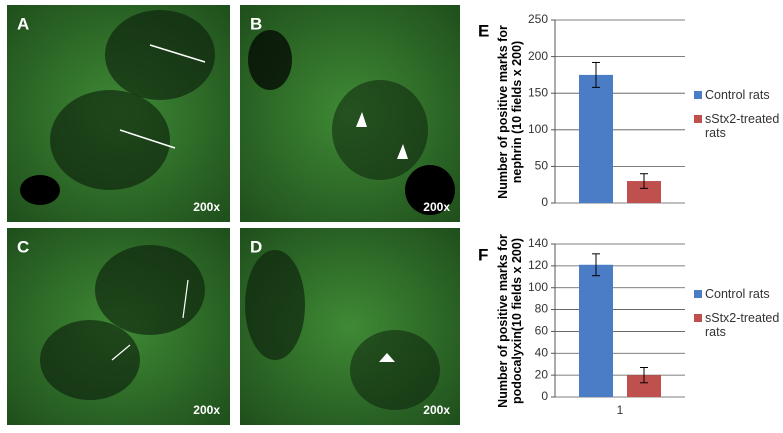  Describe the element at coordinates (542, 166) in the screenshot. I see `y-tick-label: 50` at that location.